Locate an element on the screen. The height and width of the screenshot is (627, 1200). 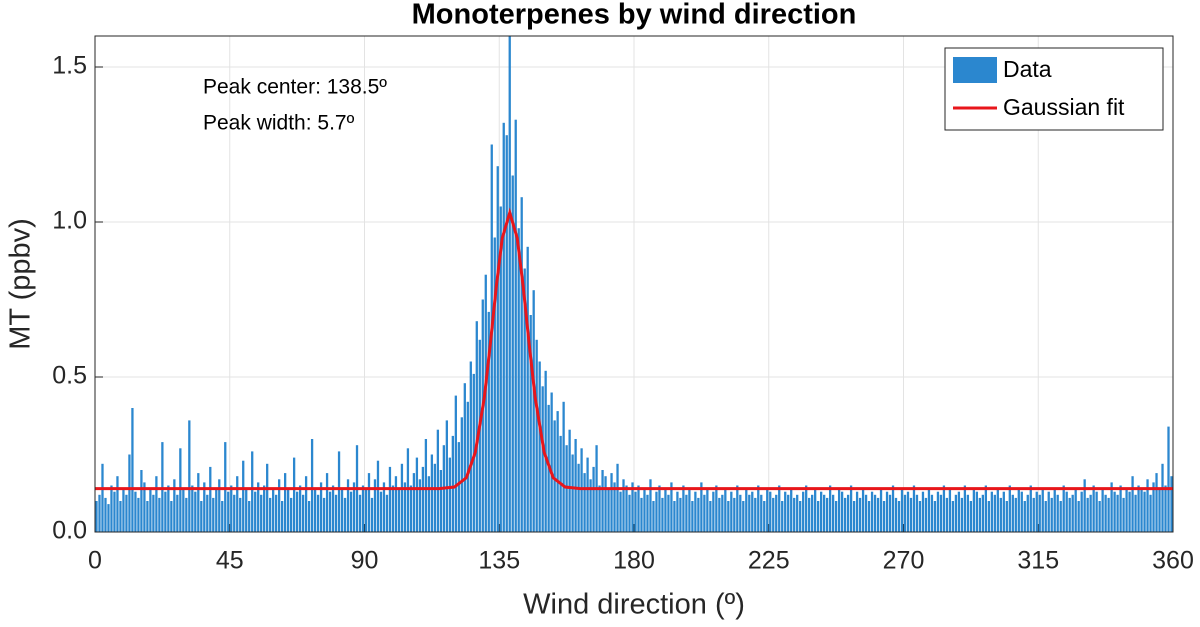
legend-patch is located at coordinates (975, 70).